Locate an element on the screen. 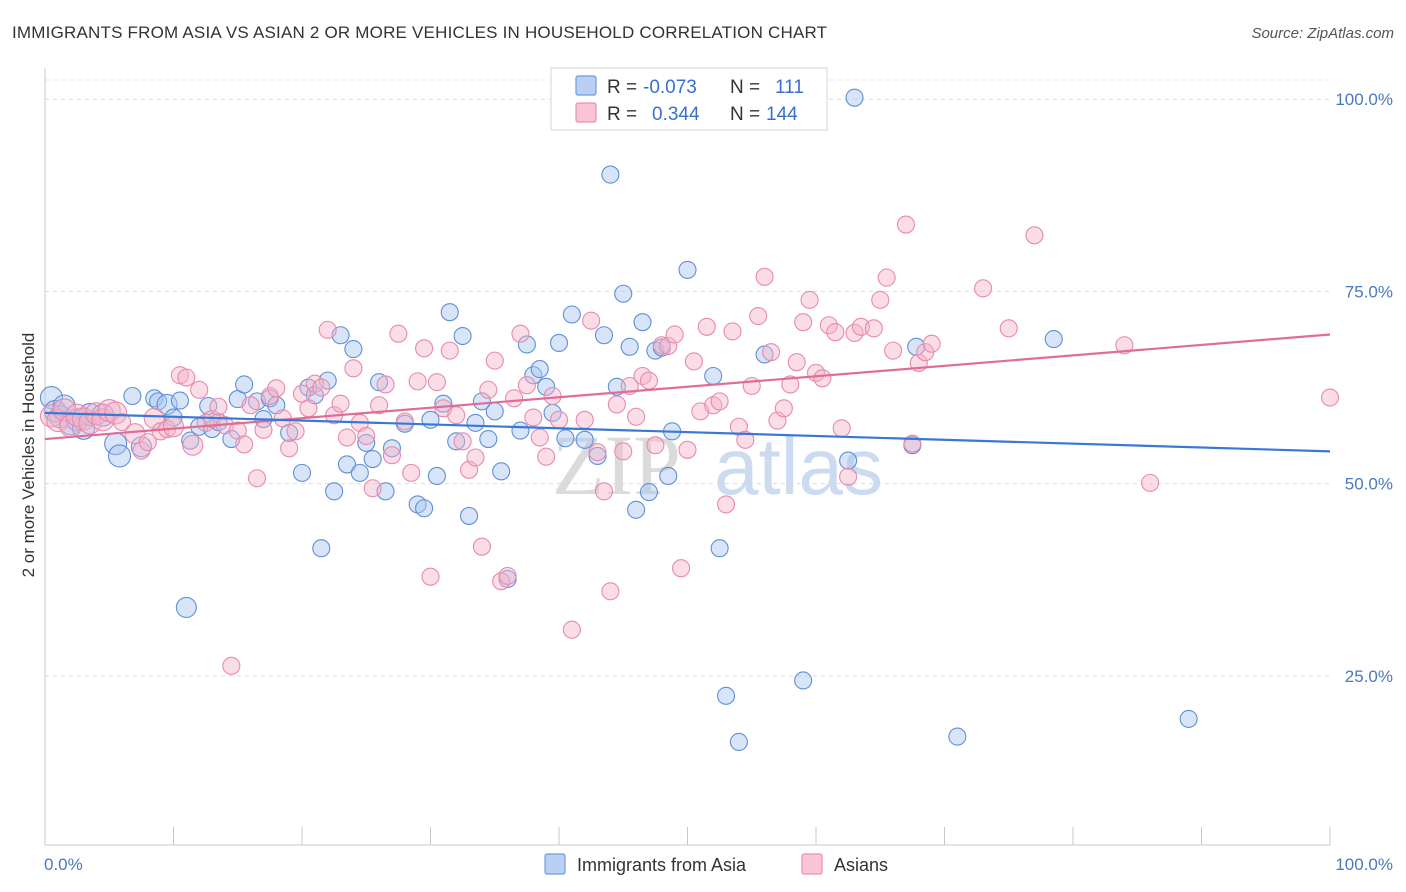  y-tick-label: 75.0% is located at coordinates (1369, 291).